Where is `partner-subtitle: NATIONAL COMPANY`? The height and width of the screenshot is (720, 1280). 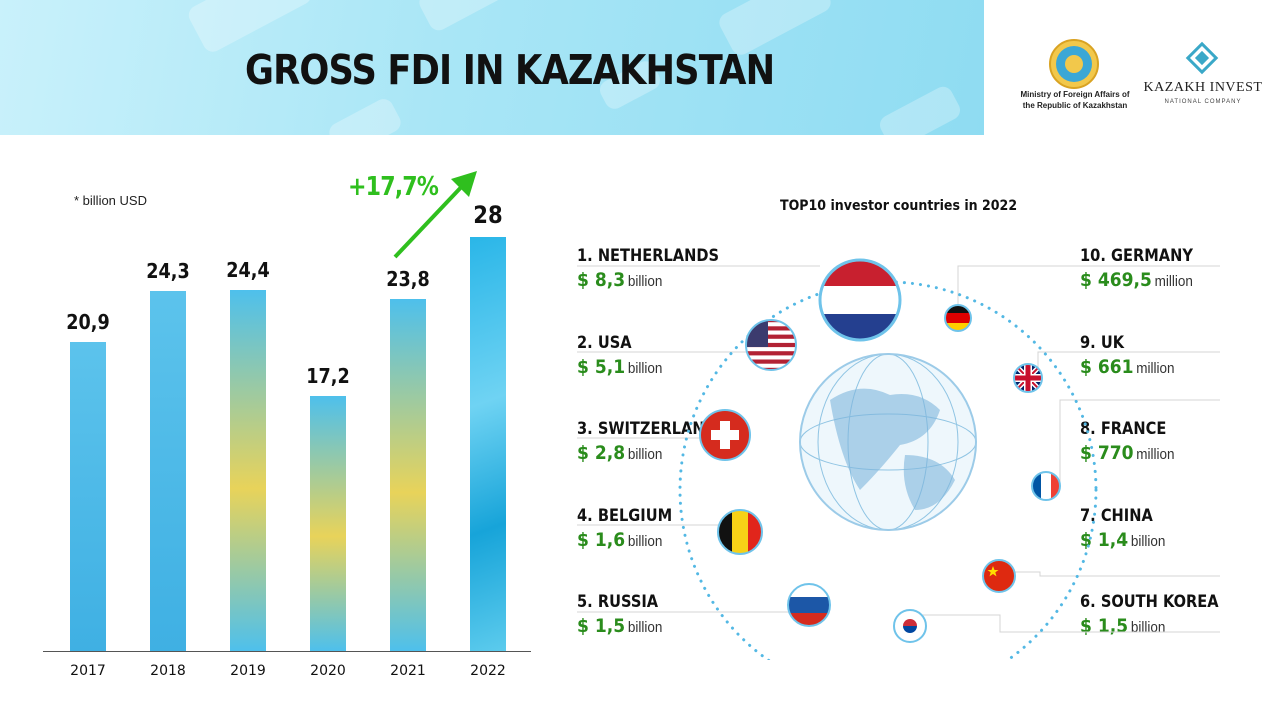
partner-subtitle: NATIONAL COMPANY is located at coordinates (1203, 102).